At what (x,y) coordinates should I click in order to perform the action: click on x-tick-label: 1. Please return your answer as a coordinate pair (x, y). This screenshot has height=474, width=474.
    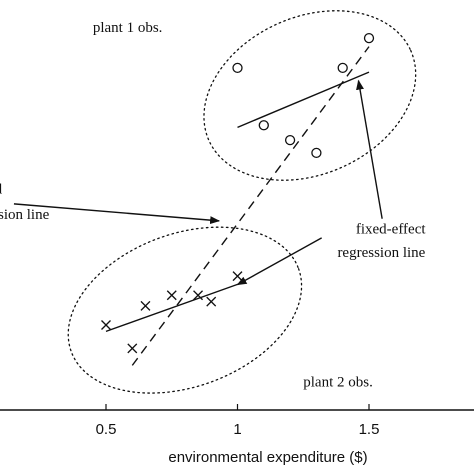
    Looking at the image, I should click on (237, 429).